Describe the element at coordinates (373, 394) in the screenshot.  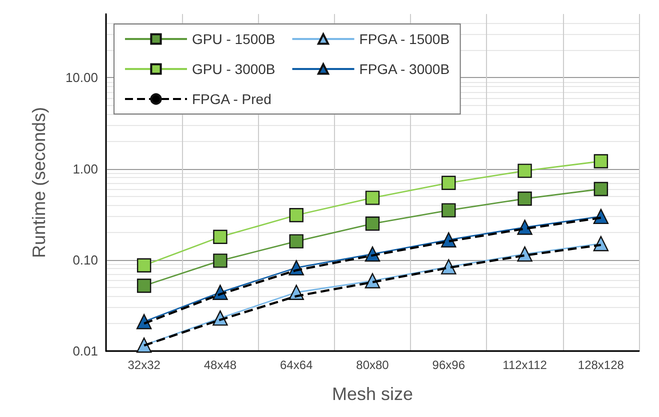
I see `x-axis-title: Mesh size` at that location.